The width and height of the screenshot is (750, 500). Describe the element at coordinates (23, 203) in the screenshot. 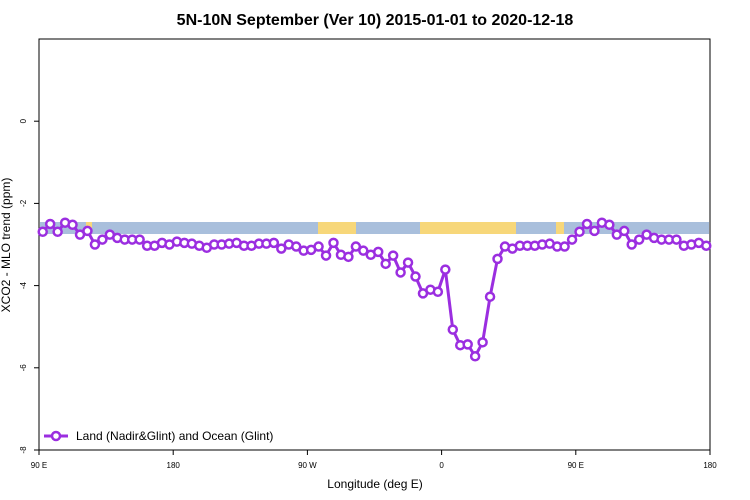

I see `y-tick-label: -2` at that location.